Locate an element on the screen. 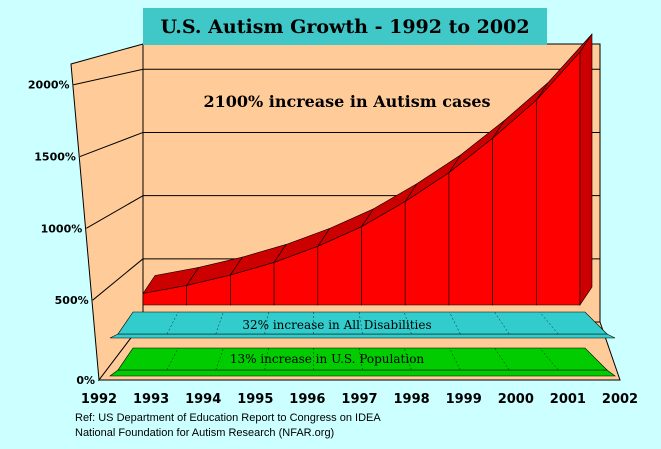 The height and width of the screenshot is (449, 661). x-tick-label: 1995 is located at coordinates (255, 399).